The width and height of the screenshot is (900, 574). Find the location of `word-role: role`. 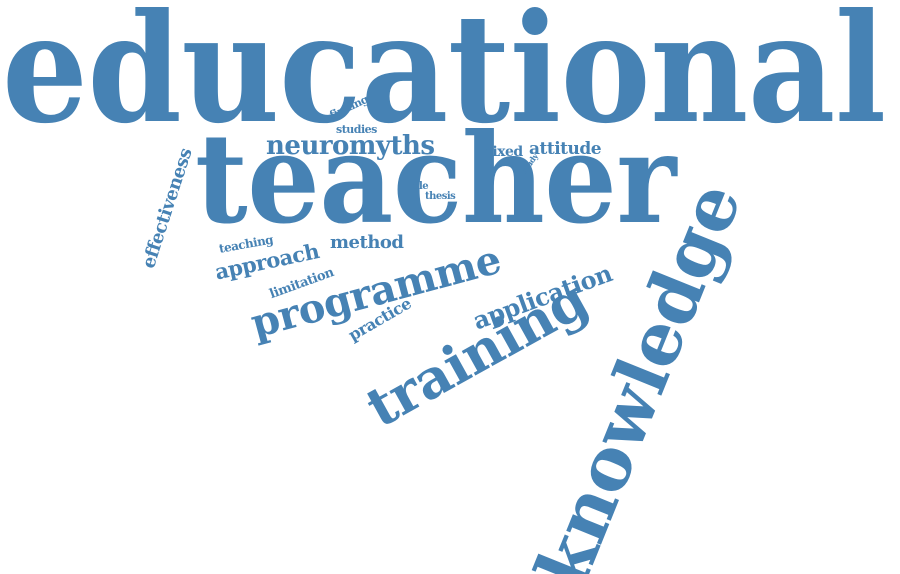

word-role: role is located at coordinates (418, 186).